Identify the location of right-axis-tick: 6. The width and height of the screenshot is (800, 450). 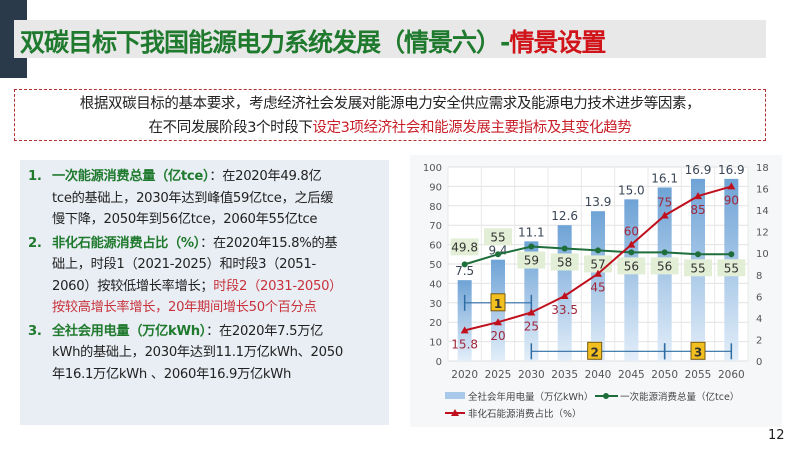
(759, 297).